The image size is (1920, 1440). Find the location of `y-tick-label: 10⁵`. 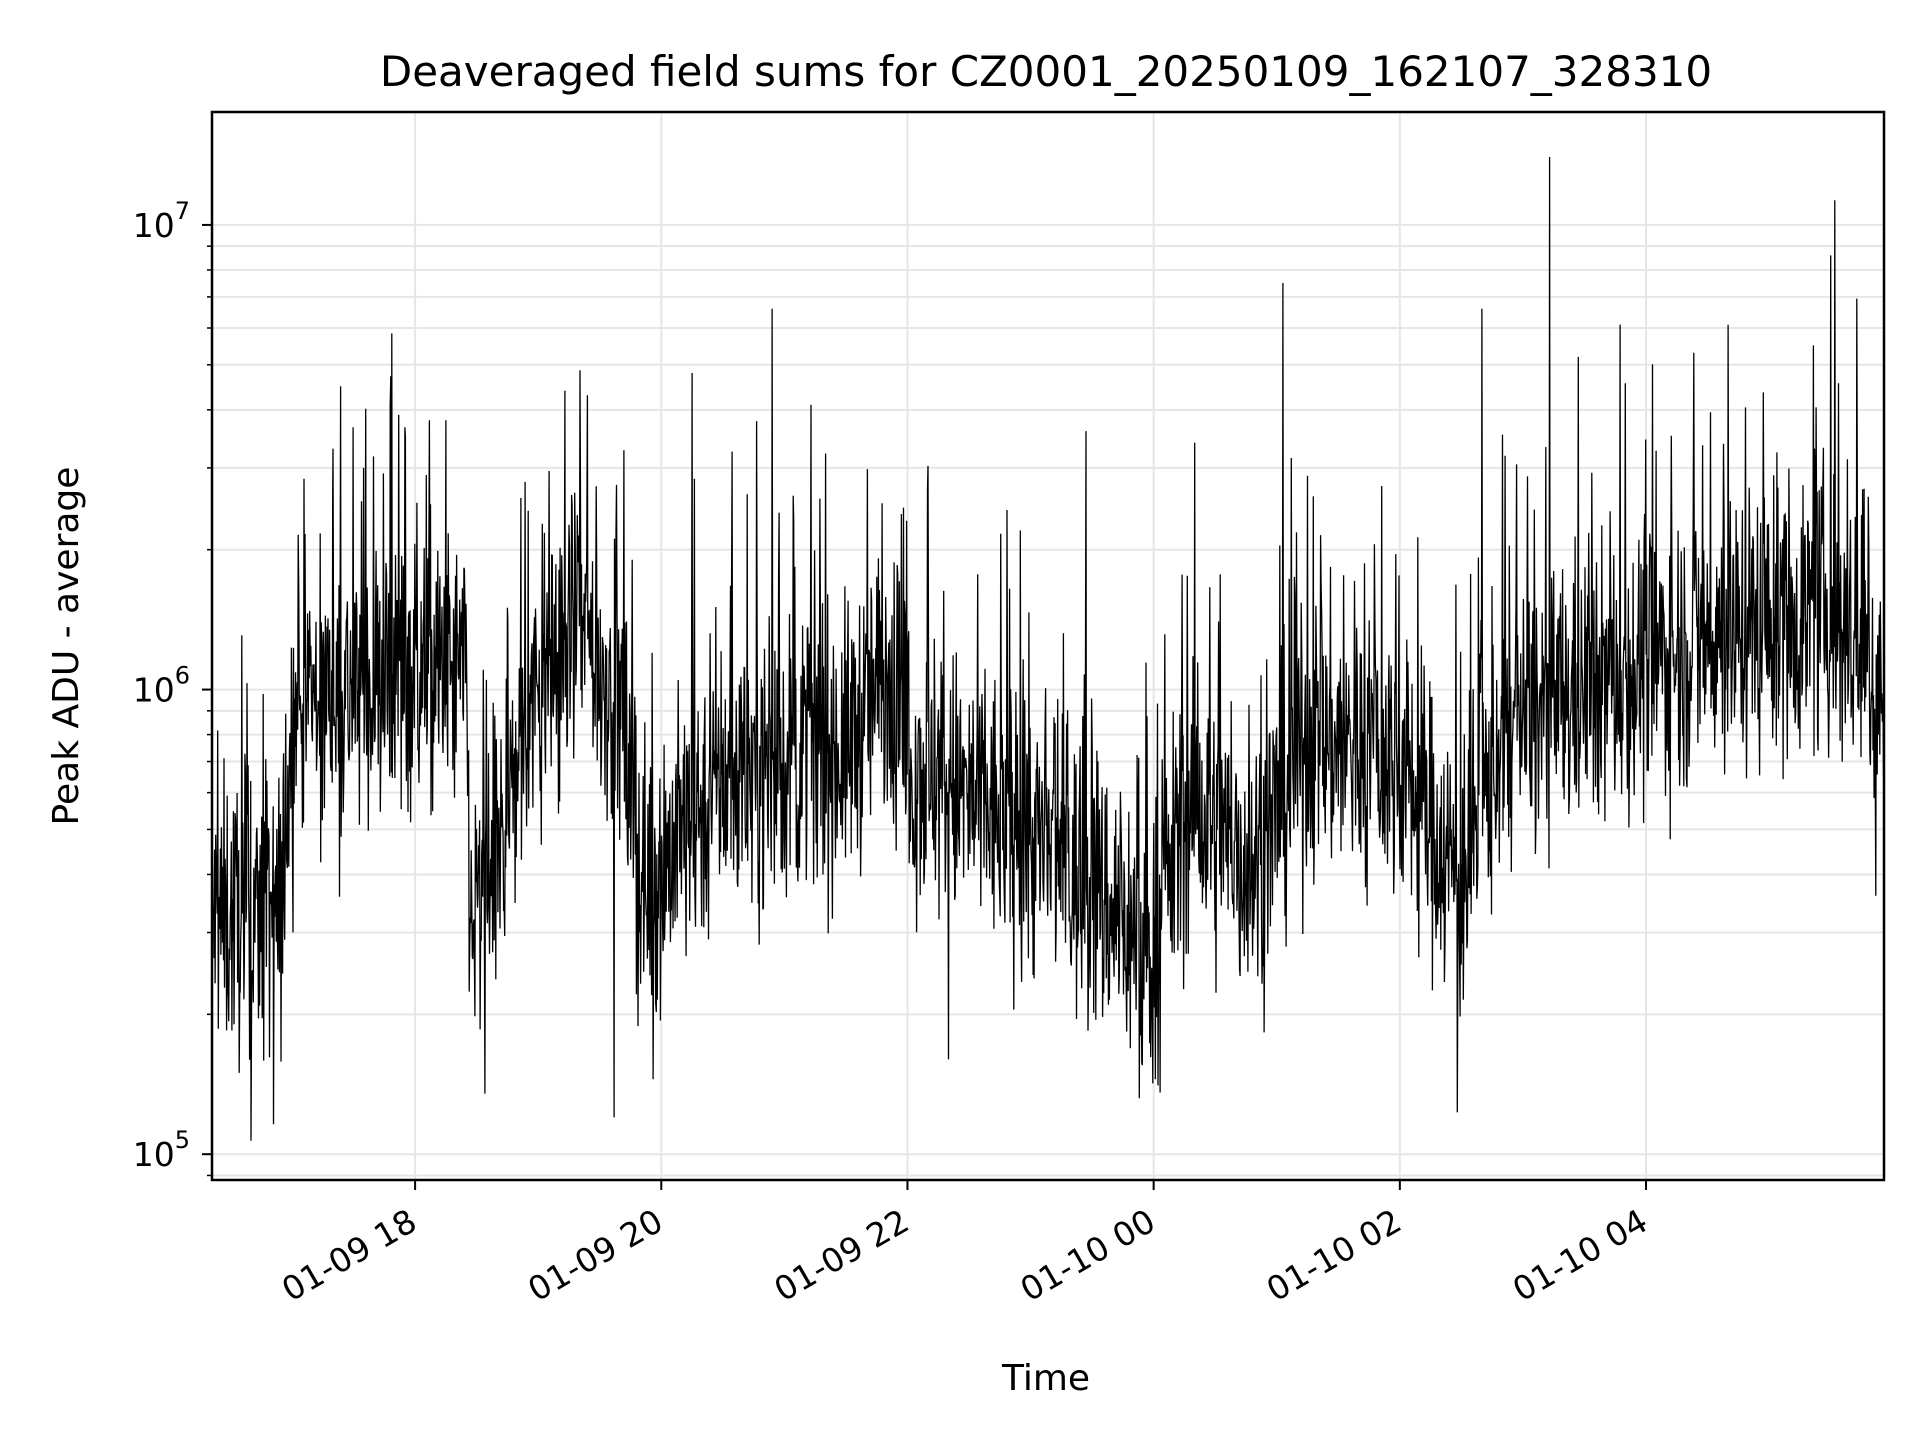

y-tick-label: 10⁵ is located at coordinates (161, 1150).